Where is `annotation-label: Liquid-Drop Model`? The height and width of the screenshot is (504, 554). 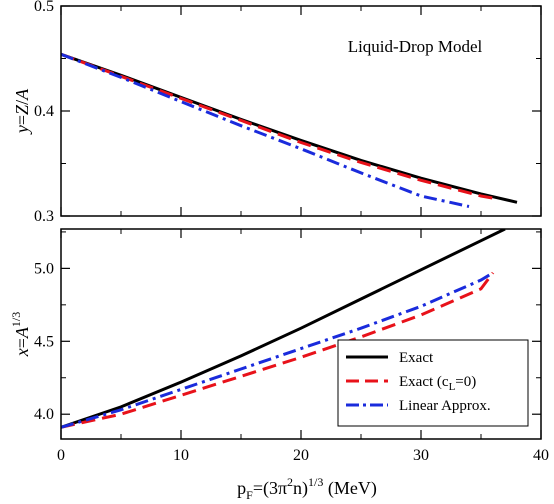 annotation-label: Liquid-Drop Model is located at coordinates (415, 46).